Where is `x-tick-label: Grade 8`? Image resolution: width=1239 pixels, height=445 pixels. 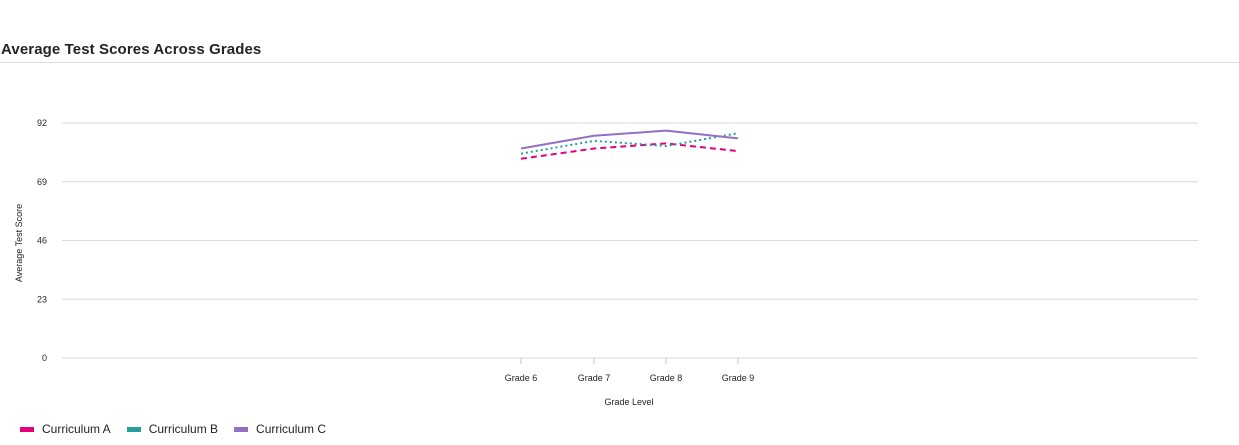
x-tick-label: Grade 8 is located at coordinates (666, 378).